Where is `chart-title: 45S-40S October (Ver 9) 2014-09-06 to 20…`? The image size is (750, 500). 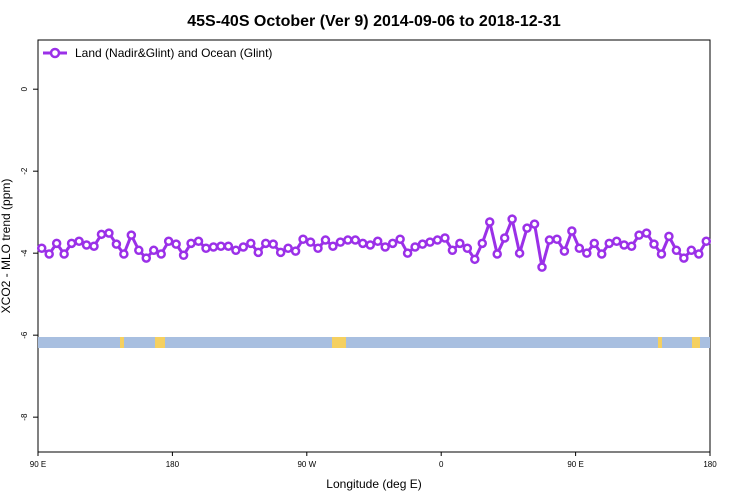
chart-title: 45S-40S October (Ver 9) 2014-09-06 to 20… is located at coordinates (374, 21).